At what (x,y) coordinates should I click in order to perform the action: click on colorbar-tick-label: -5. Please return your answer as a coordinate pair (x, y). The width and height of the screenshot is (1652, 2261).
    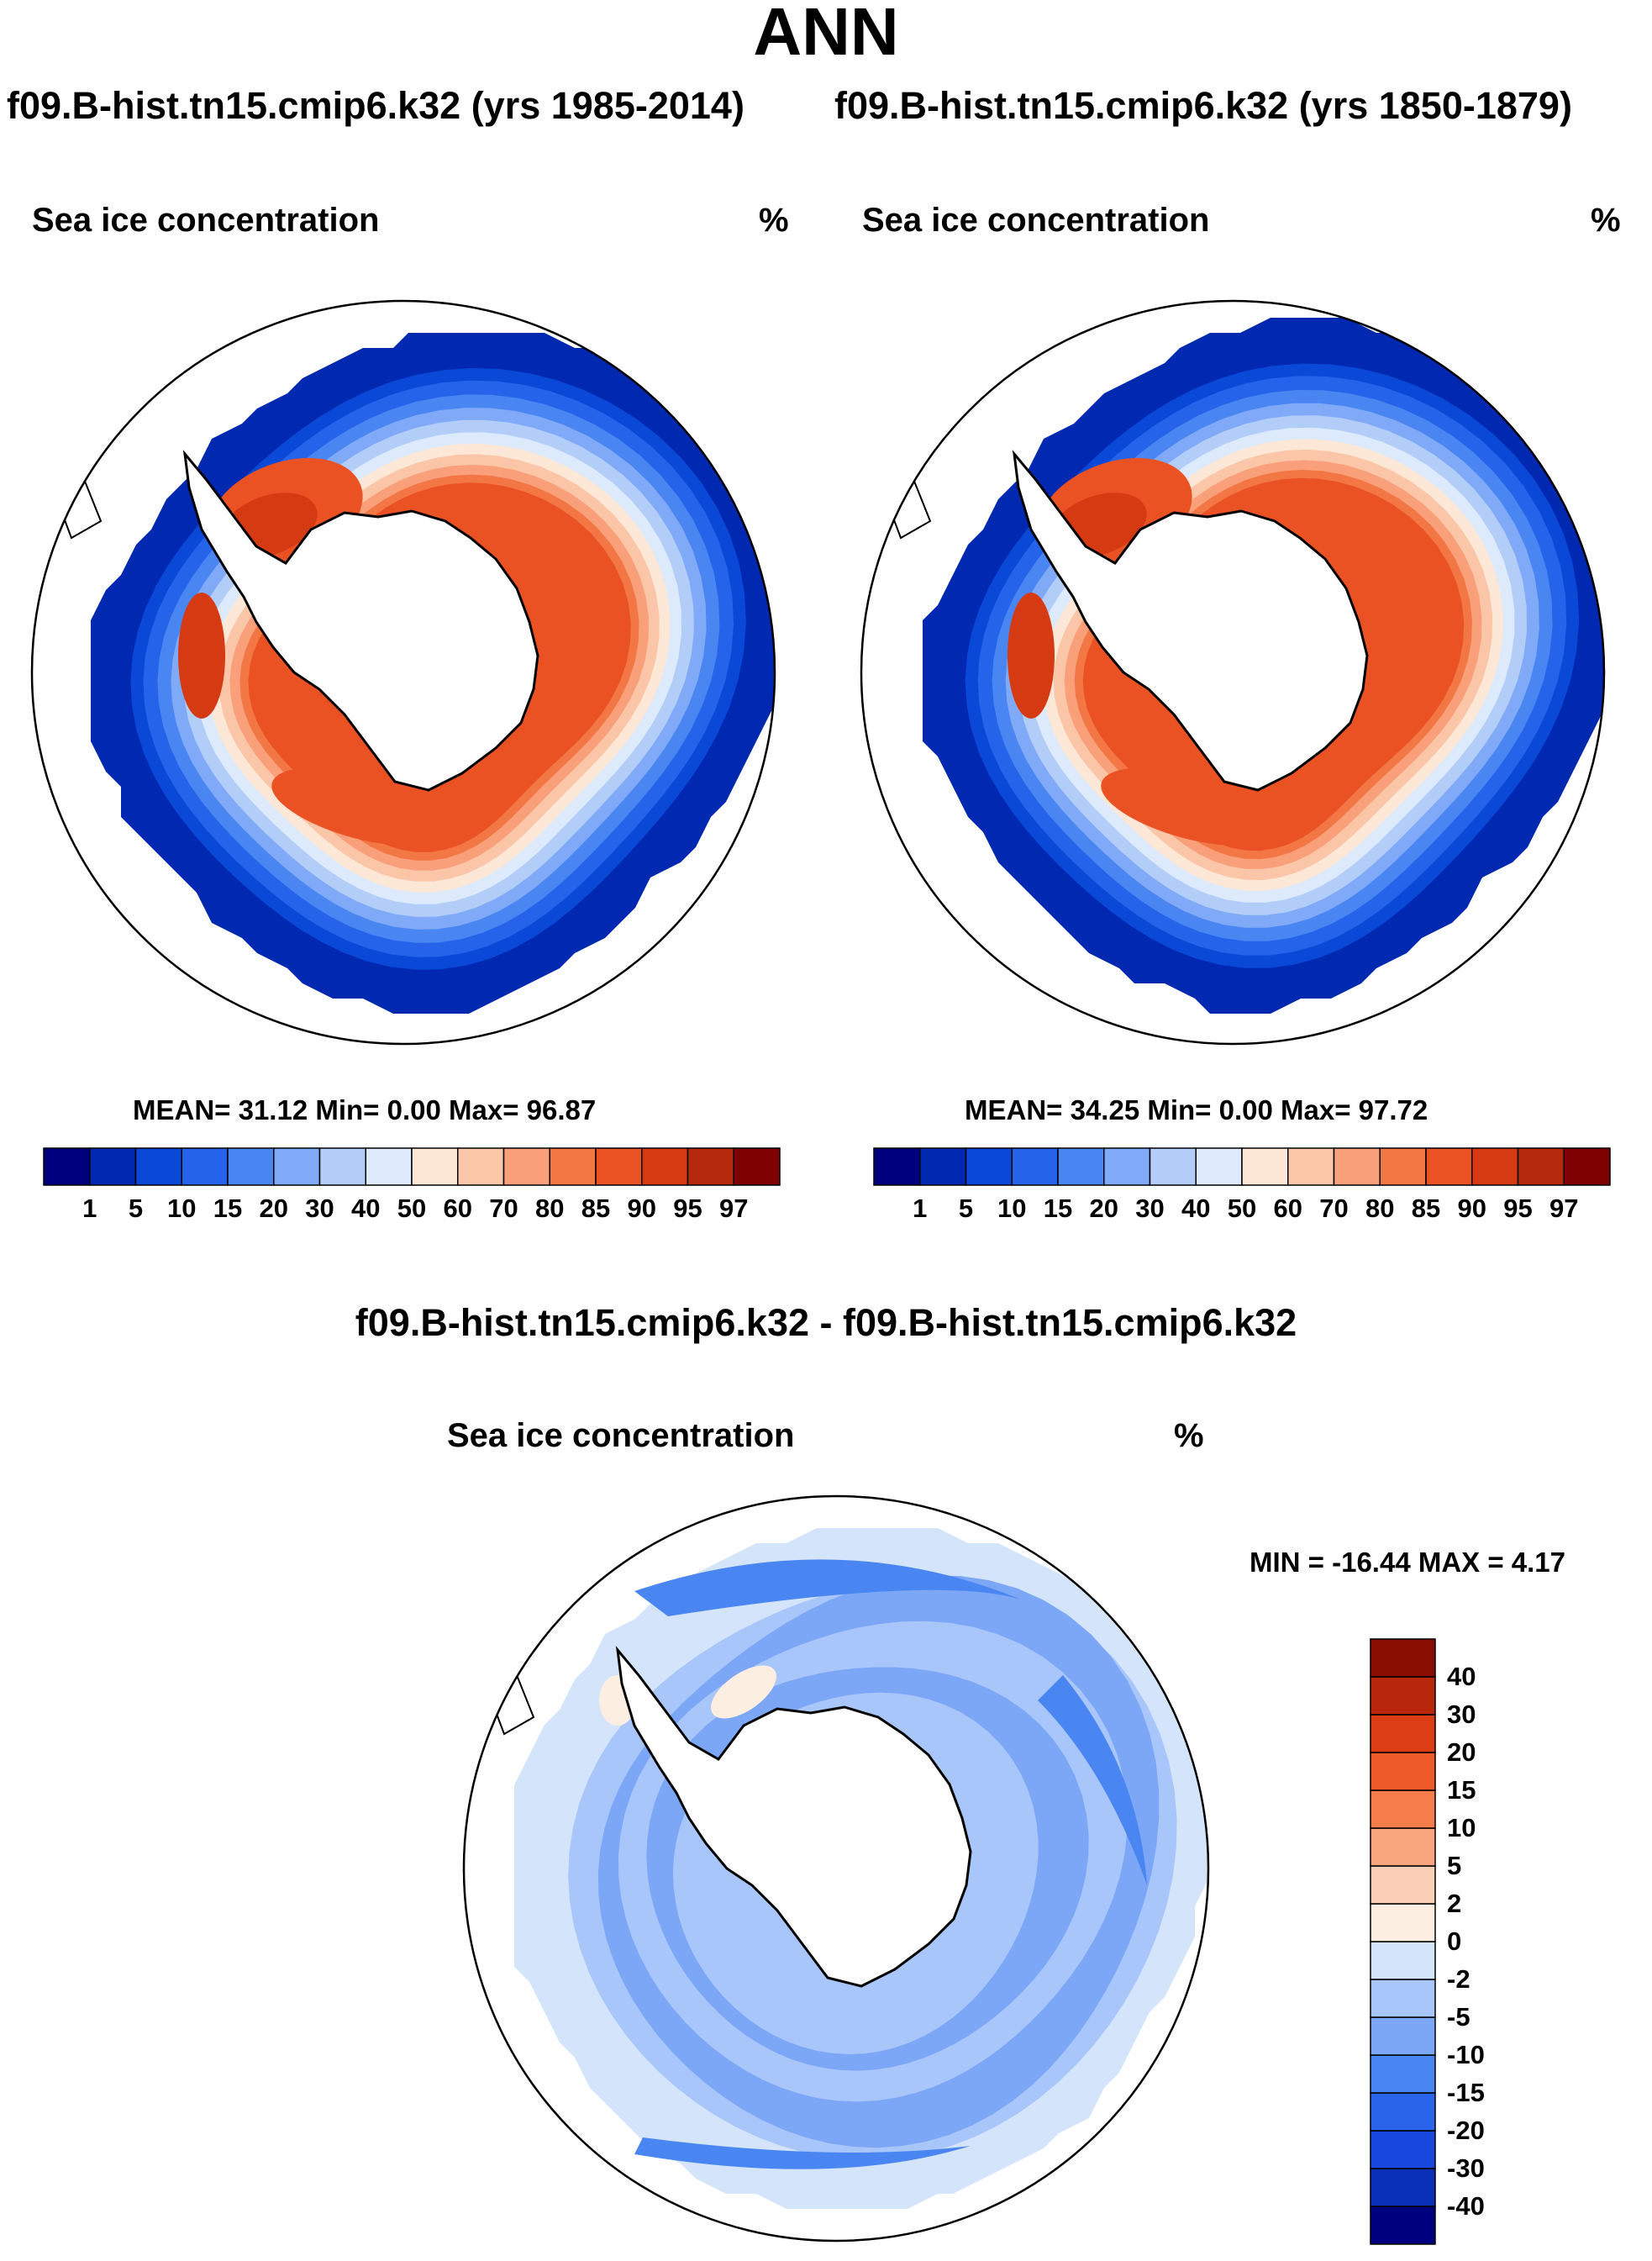
    Looking at the image, I should click on (1459, 2017).